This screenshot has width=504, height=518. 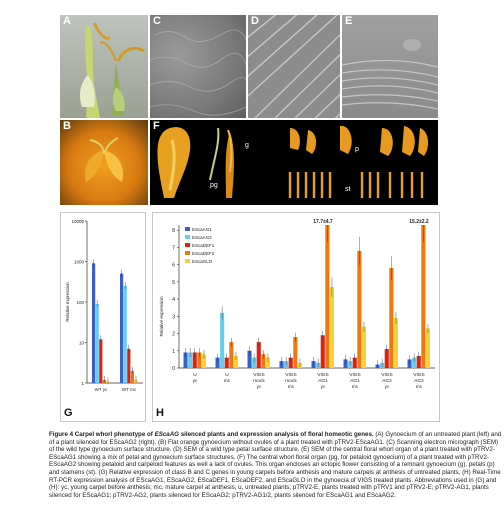 I want to click on panel-c-texture, so click(x=198, y=72).